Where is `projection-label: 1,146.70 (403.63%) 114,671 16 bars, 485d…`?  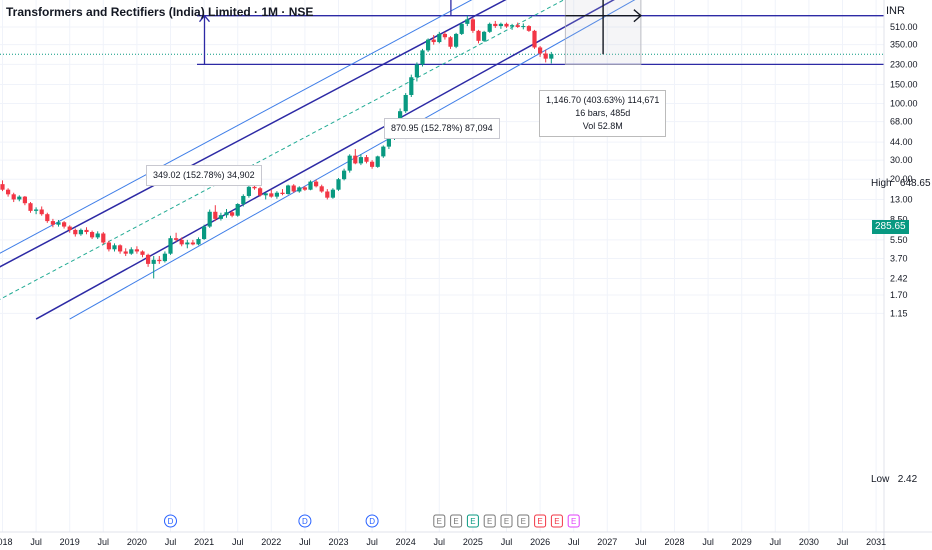 projection-label: 1,146.70 (403.63%) 114,671 16 bars, 485d… is located at coordinates (603, 113).